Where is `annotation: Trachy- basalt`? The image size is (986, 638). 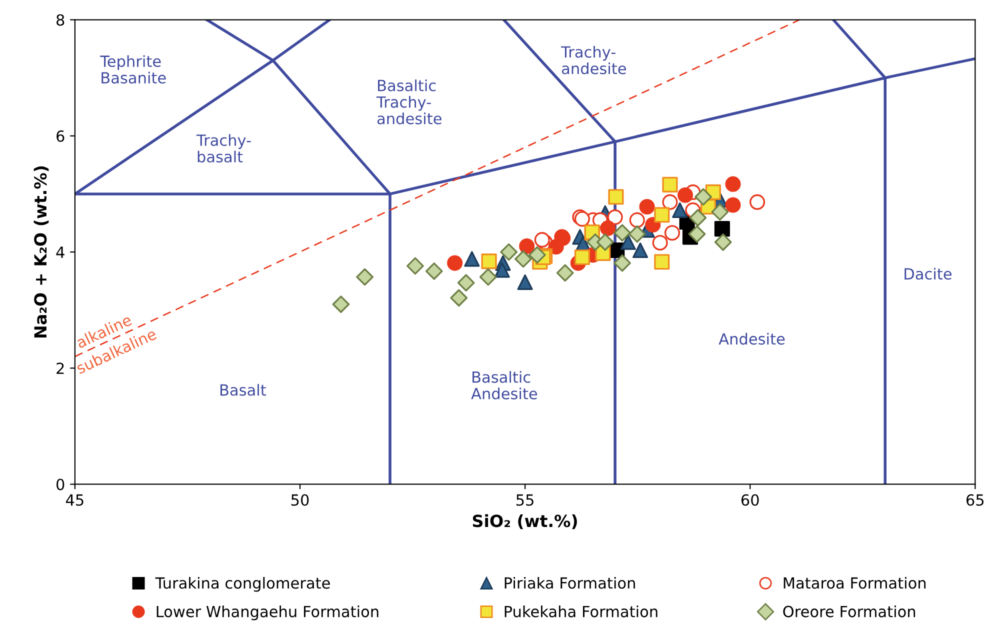 annotation: Trachy- basalt is located at coordinates (223, 148).